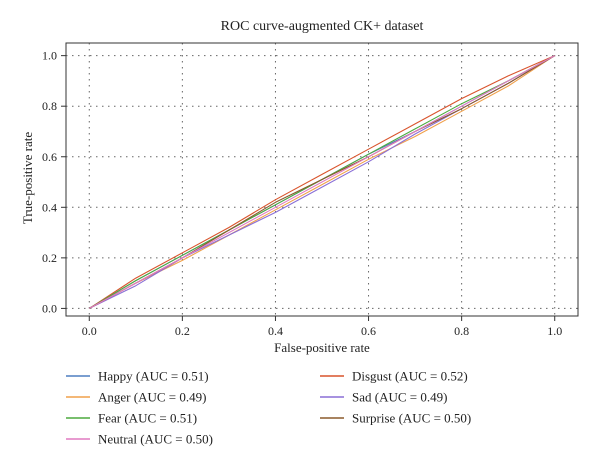  What do you see at coordinates (27, 178) in the screenshot?
I see `y-axis-label: True-positive rate` at bounding box center [27, 178].